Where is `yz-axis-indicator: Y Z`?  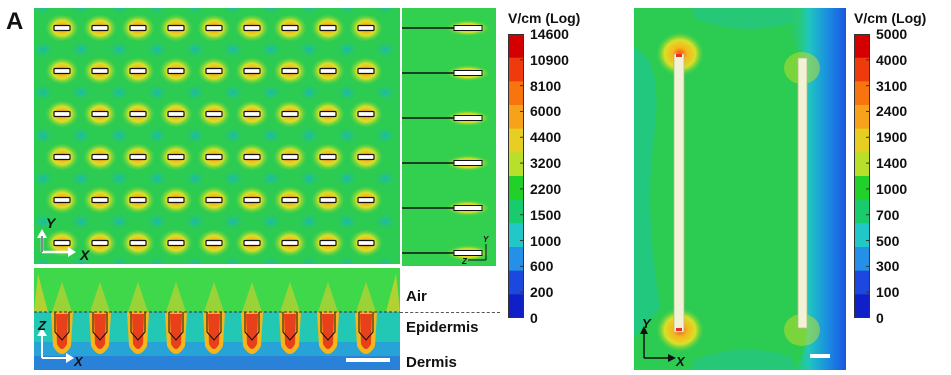
yz-axis-indicator: Y Z is located at coordinates (475, 250).